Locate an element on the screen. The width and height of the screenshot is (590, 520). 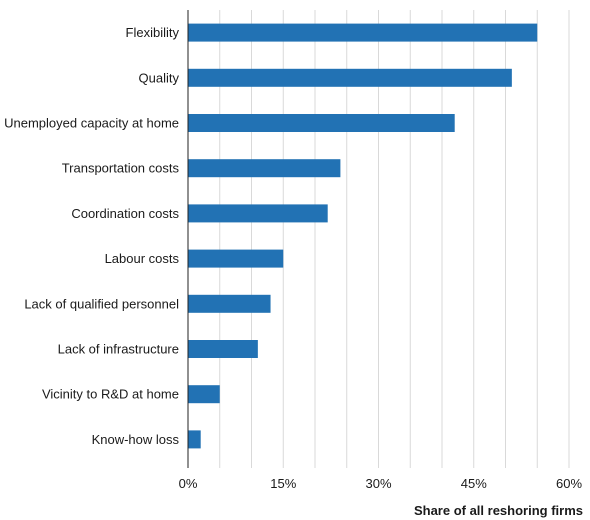
x-axis-title: Share of all reshoring firms is located at coordinates (498, 510).